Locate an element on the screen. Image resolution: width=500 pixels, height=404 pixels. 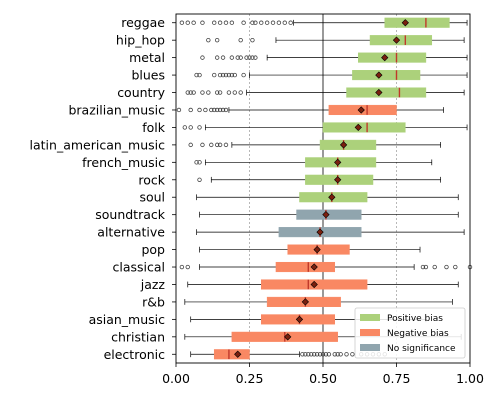
legend-frame is located at coordinates (410, 333).